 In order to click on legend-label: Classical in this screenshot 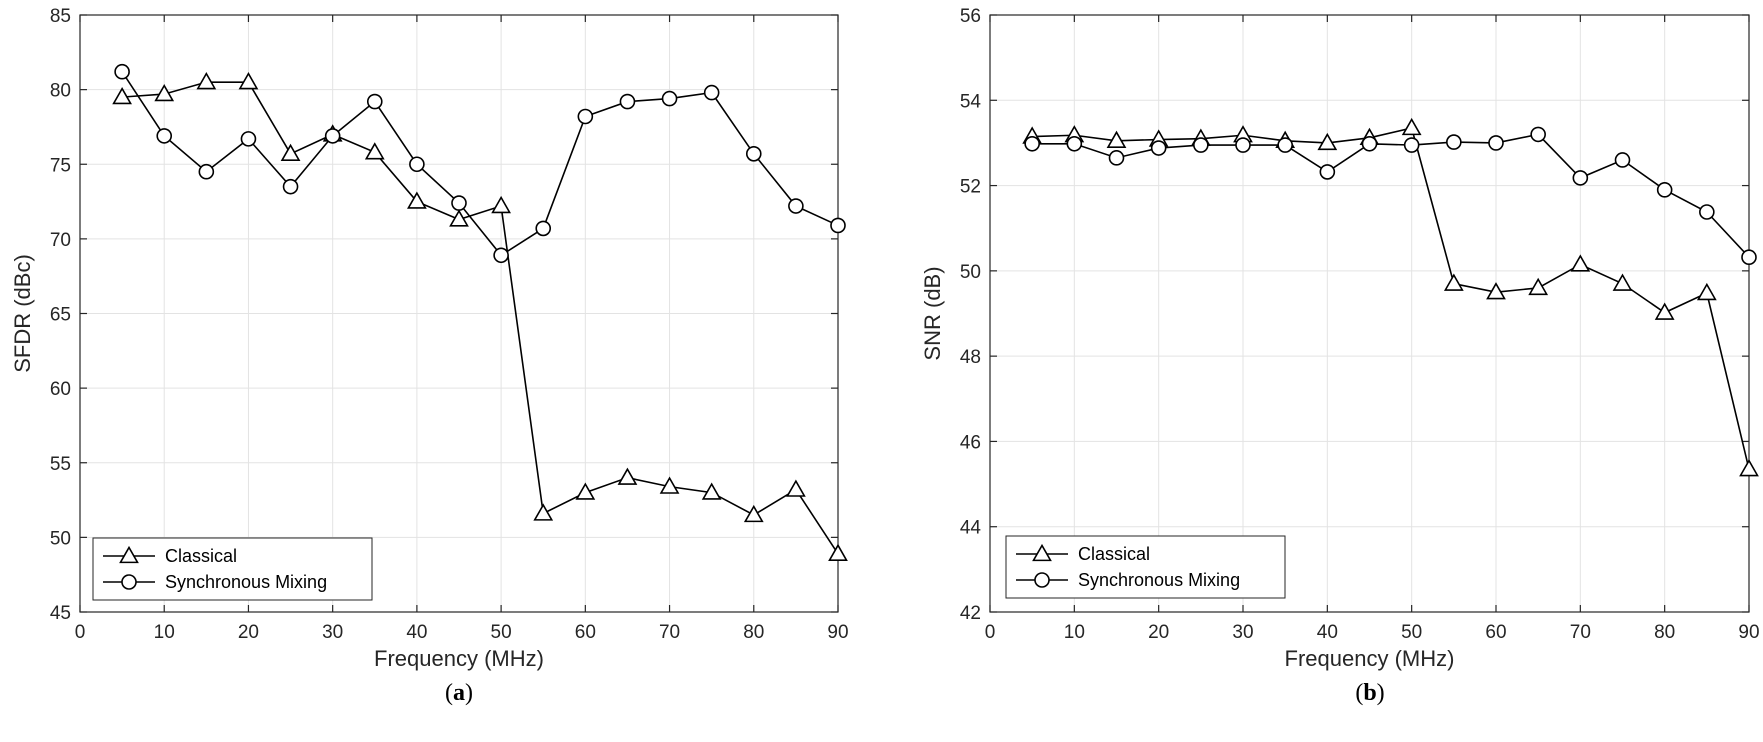, I will do `click(1114, 554)`.